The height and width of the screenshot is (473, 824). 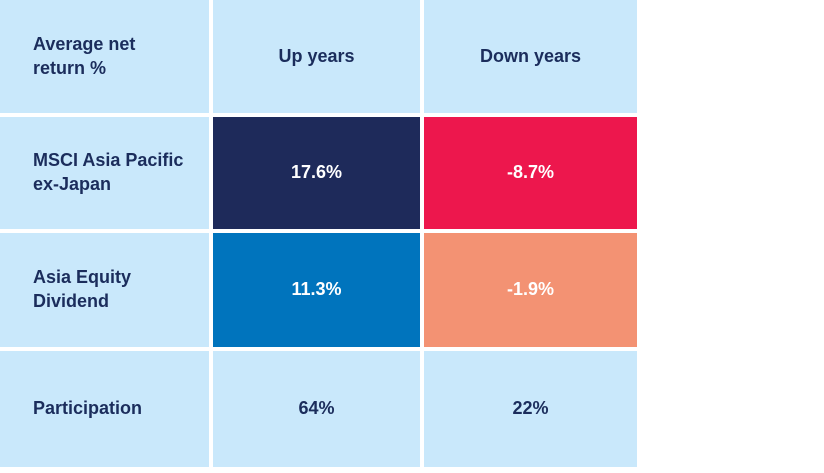 What do you see at coordinates (530, 290) in the screenshot?
I see `value-cell-asia-equity-down-years: -1.9%` at bounding box center [530, 290].